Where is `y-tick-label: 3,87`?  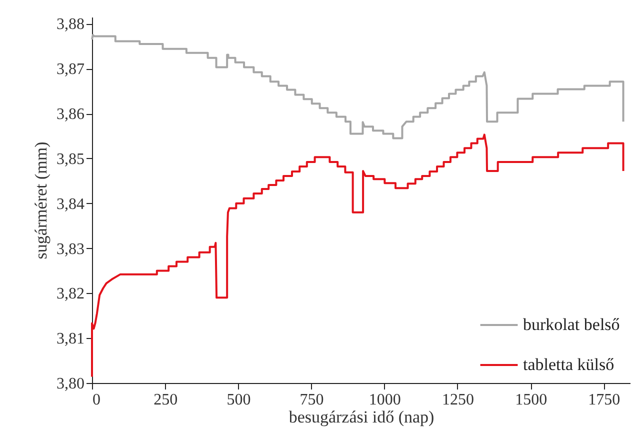
y-tick-label: 3,87 is located at coordinates (70, 69).